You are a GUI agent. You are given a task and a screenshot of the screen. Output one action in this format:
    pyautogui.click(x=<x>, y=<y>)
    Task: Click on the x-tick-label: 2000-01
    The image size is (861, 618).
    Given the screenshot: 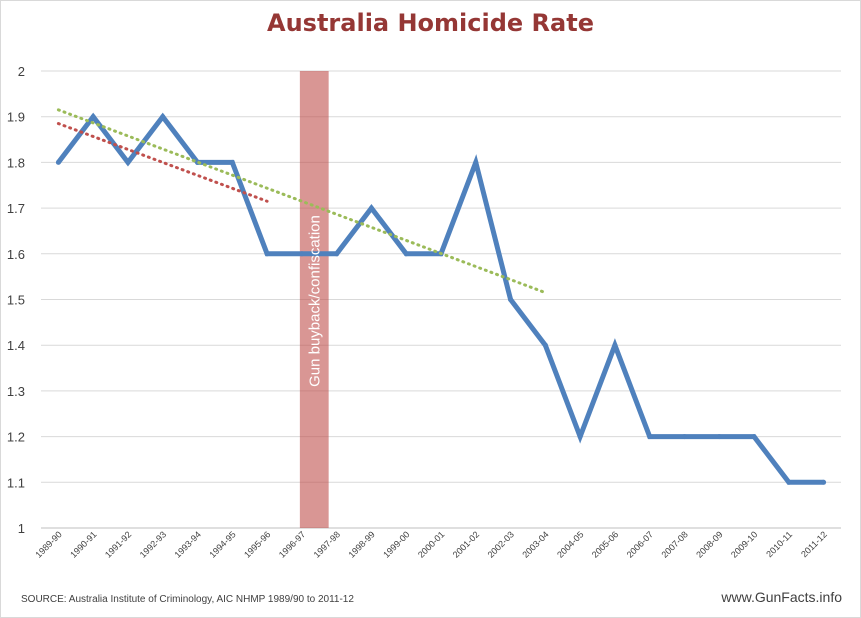 What is the action you would take?
    pyautogui.click(x=431, y=544)
    